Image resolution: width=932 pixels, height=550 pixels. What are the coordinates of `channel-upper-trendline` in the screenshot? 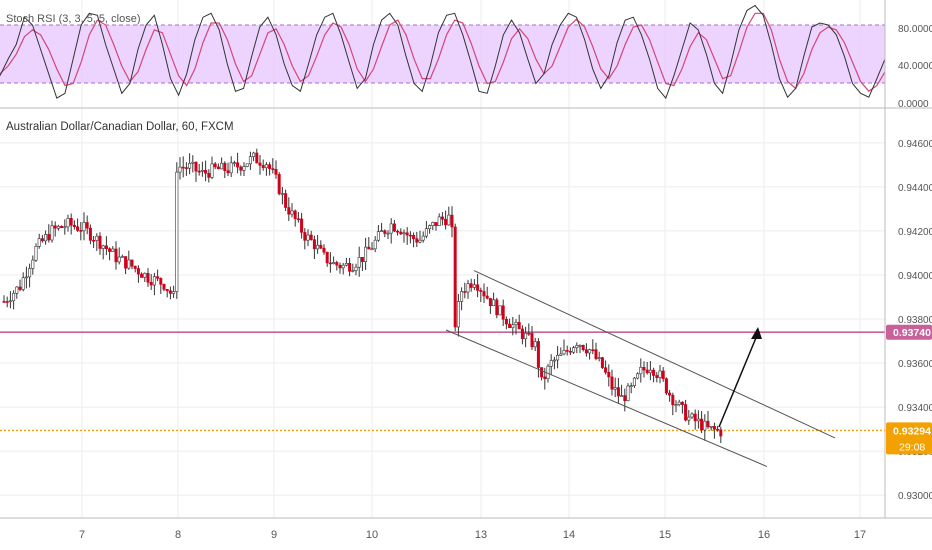 It's located at (654, 354).